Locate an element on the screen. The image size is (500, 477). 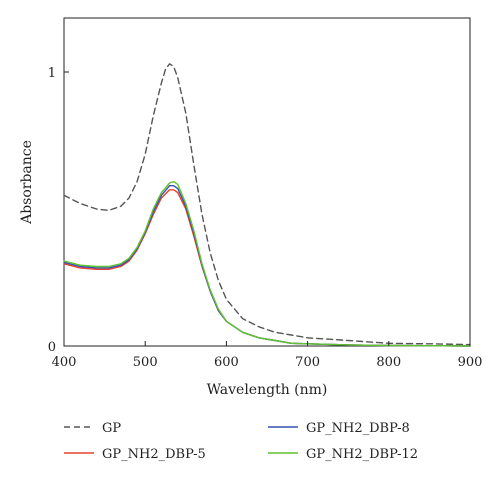
x-tick-label: 700 is located at coordinates (307, 362).